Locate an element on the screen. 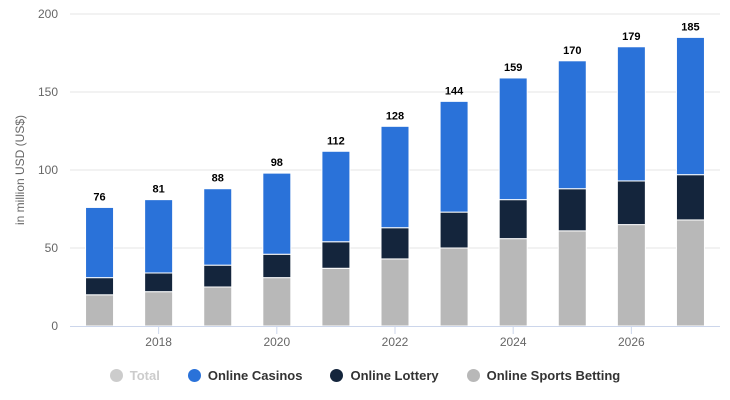  y-tick-label: 200 is located at coordinates (48, 14).